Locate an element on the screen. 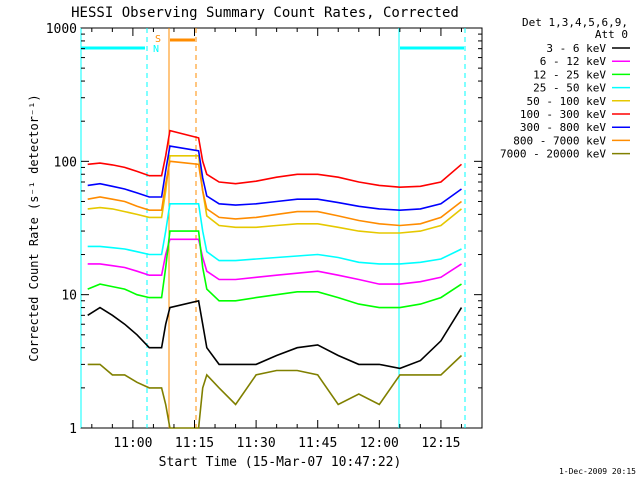  legend-label: 50 - 100 keV is located at coordinates (567, 101).